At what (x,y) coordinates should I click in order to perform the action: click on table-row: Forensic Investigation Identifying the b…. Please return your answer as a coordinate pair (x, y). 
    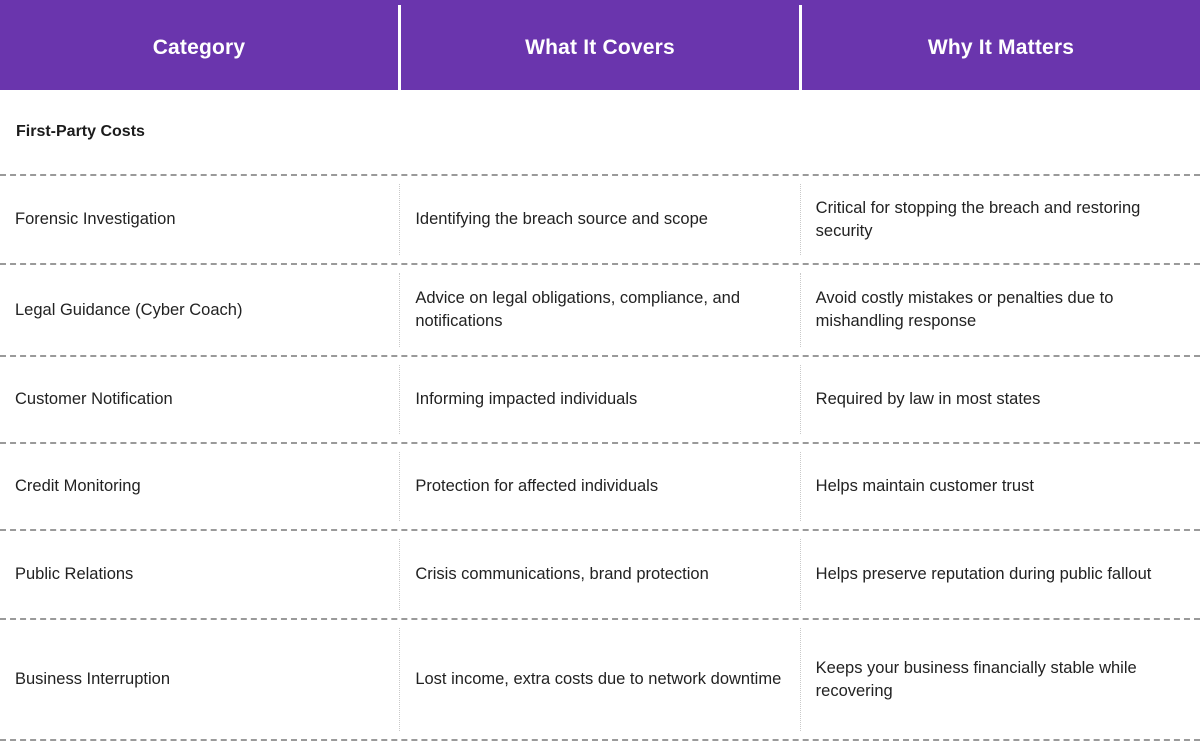
    Looking at the image, I should click on (600, 220).